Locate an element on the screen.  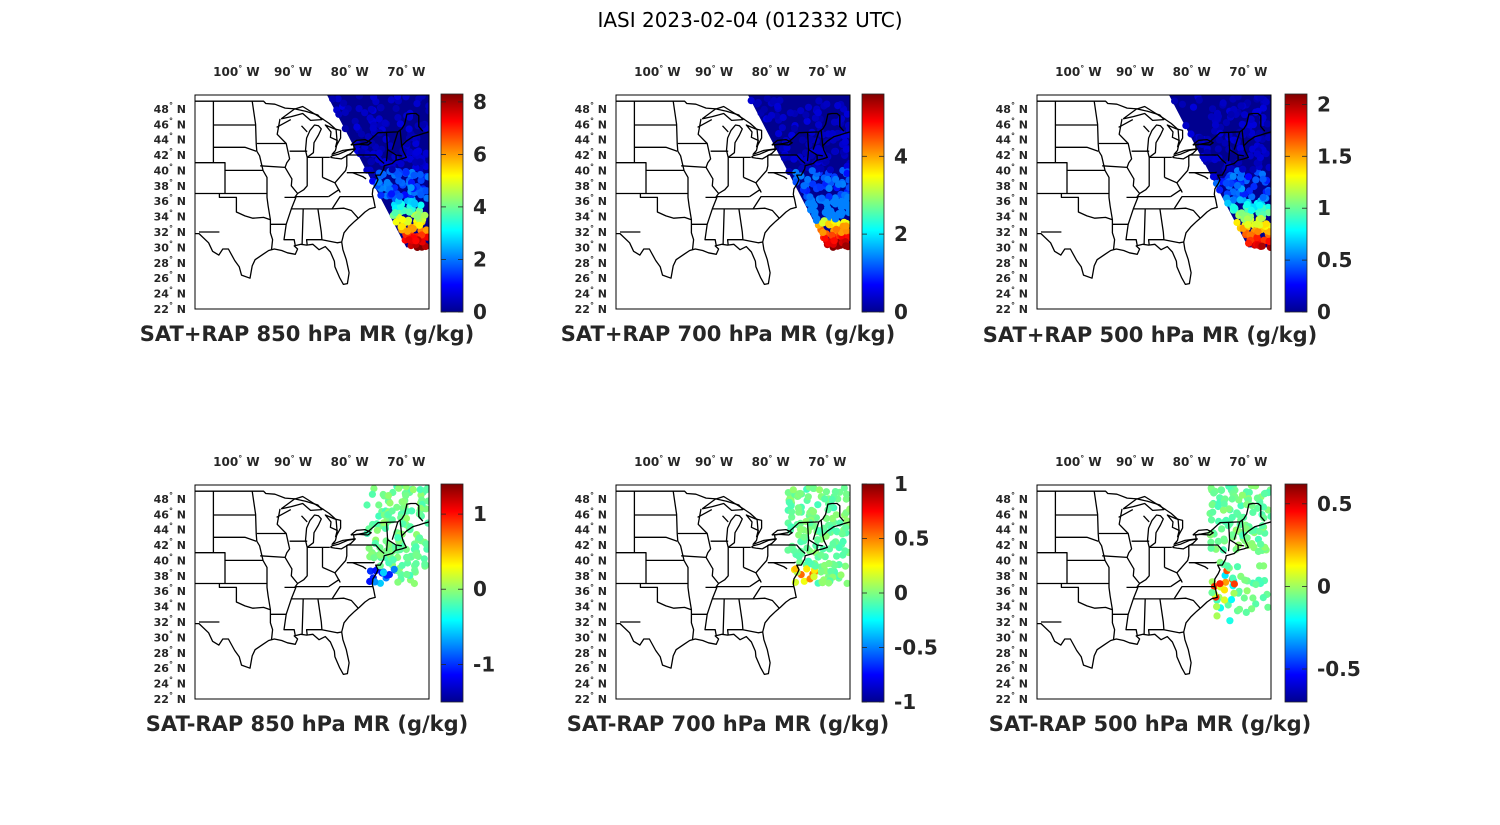
lat-tick-label: 40° N is located at coordinates (170, 559).